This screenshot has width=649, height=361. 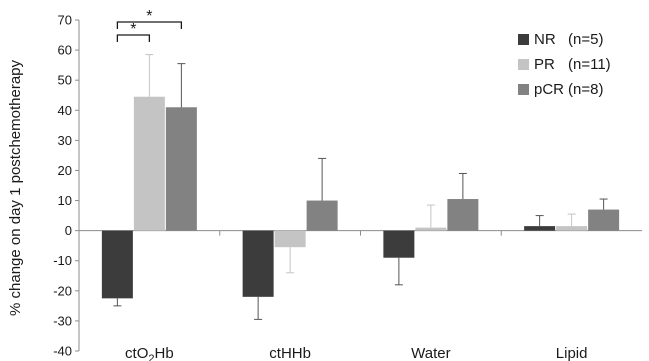 What do you see at coordinates (290, 353) in the screenshot?
I see `x-tick-label: ctHHb` at bounding box center [290, 353].